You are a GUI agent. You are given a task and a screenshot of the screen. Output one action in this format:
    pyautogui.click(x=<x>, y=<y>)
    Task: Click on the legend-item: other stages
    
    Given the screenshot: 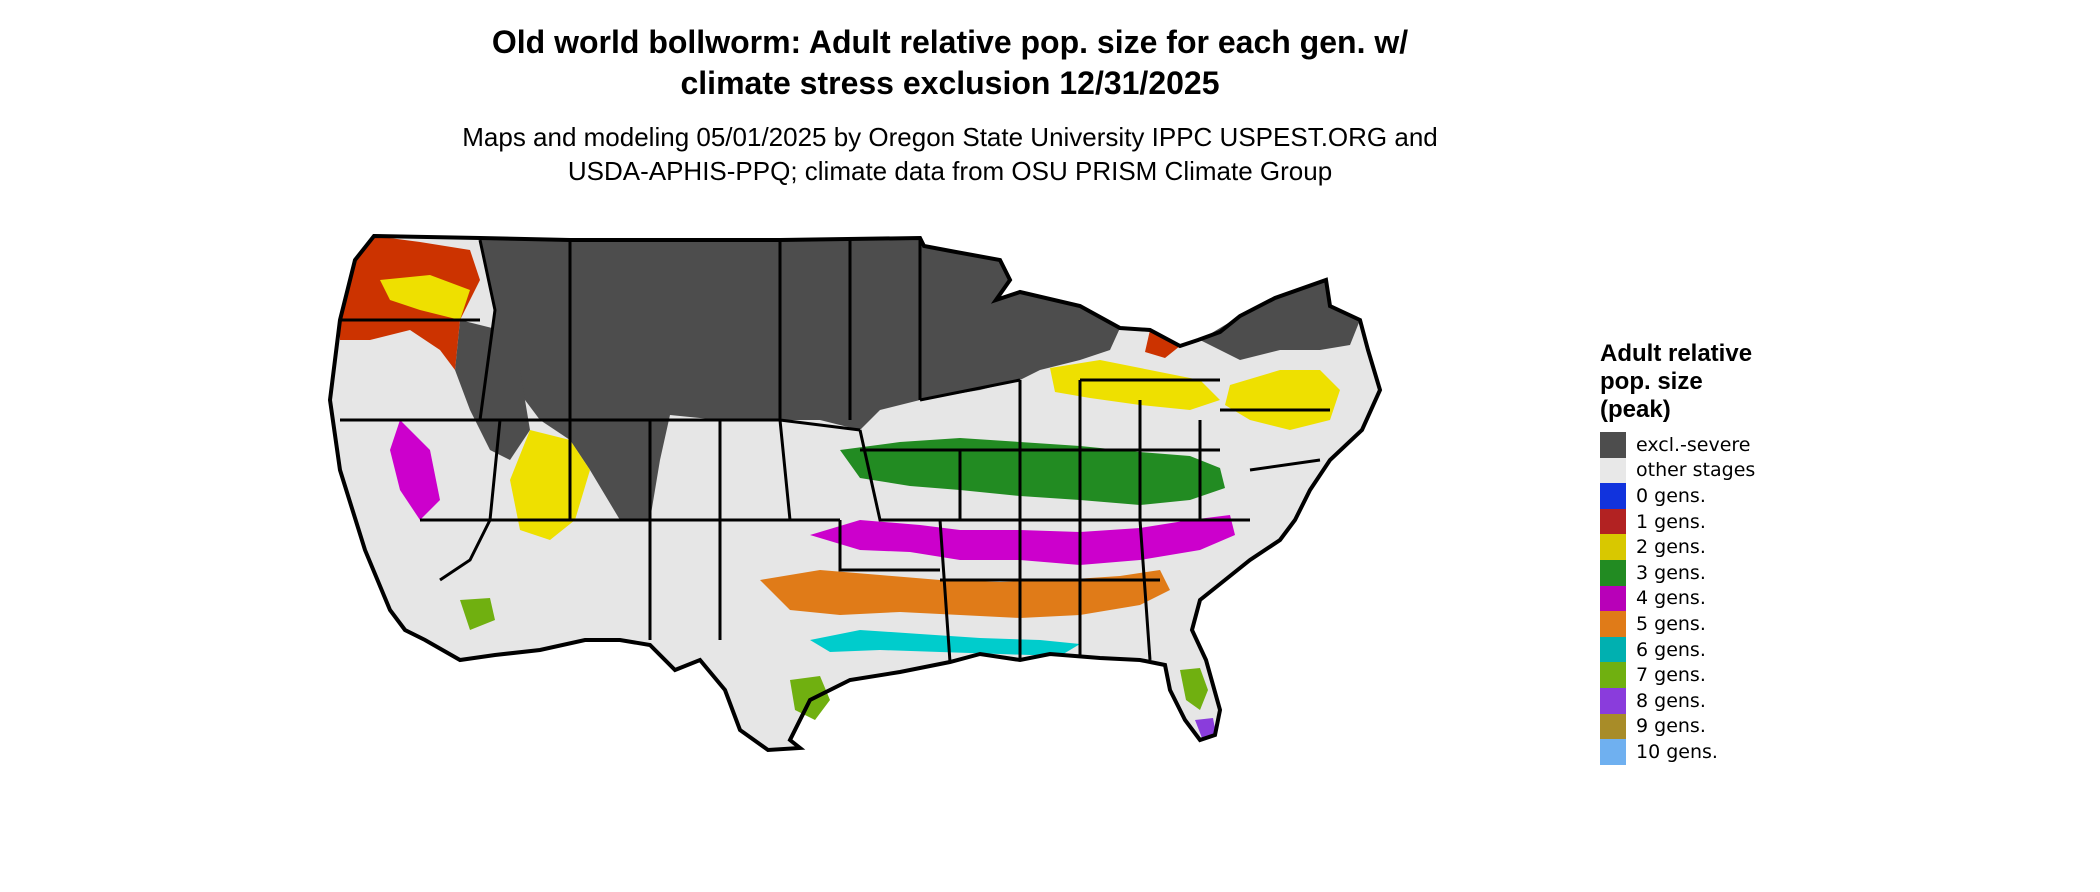 What is the action you would take?
    pyautogui.click(x=1710, y=470)
    